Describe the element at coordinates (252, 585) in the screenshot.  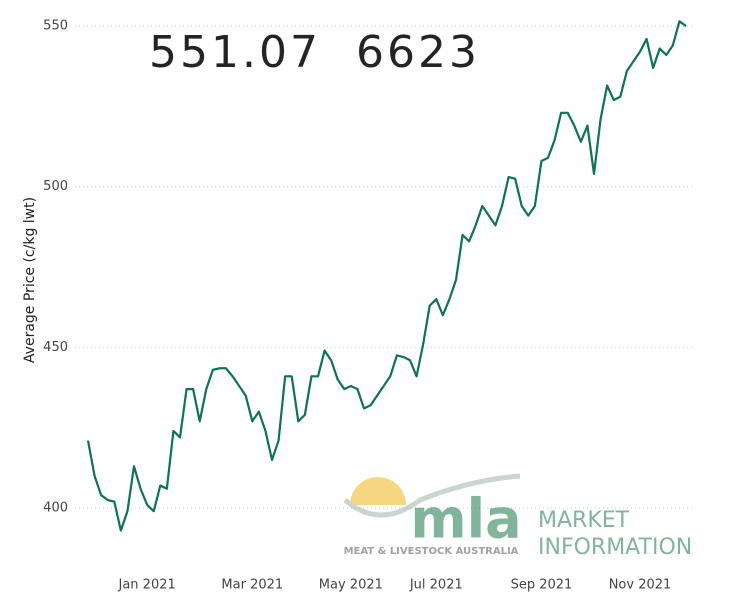
I see `x-tick-label: Mar 2021` at that location.